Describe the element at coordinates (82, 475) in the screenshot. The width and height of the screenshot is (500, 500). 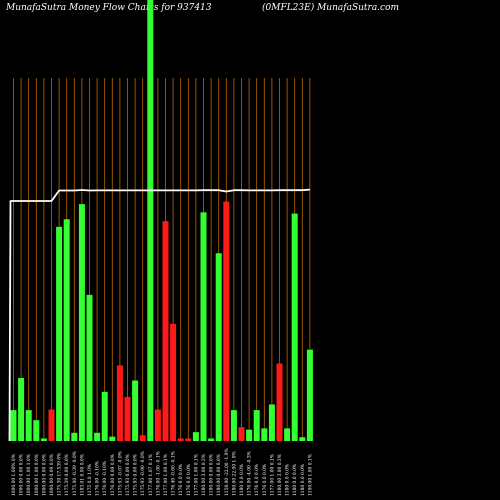
I see `x-tick-label: 1183.01 0.00 0.0%` at that location.